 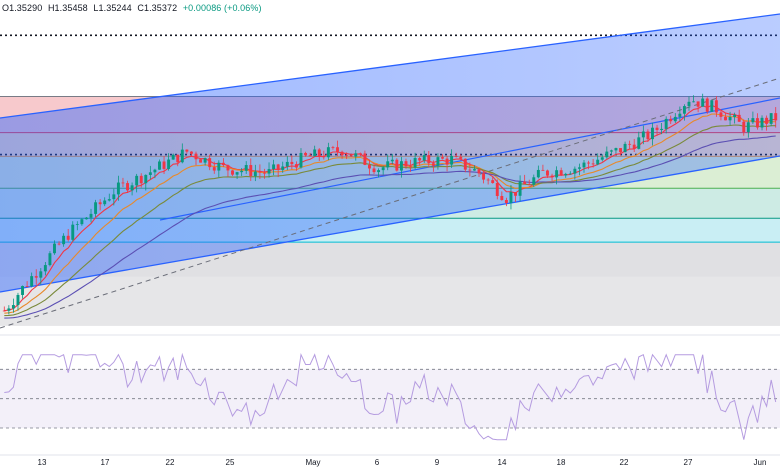 What do you see at coordinates (105, 462) in the screenshot?
I see `x-tick-label: 17` at bounding box center [105, 462].